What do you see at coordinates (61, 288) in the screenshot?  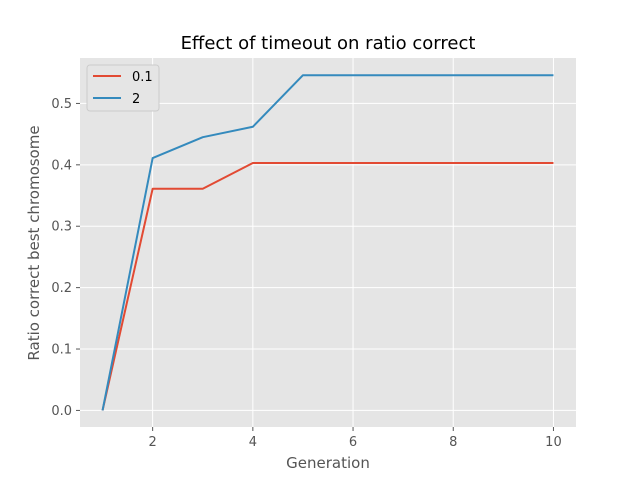 I see `y-tick-label: 0.2` at bounding box center [61, 288].